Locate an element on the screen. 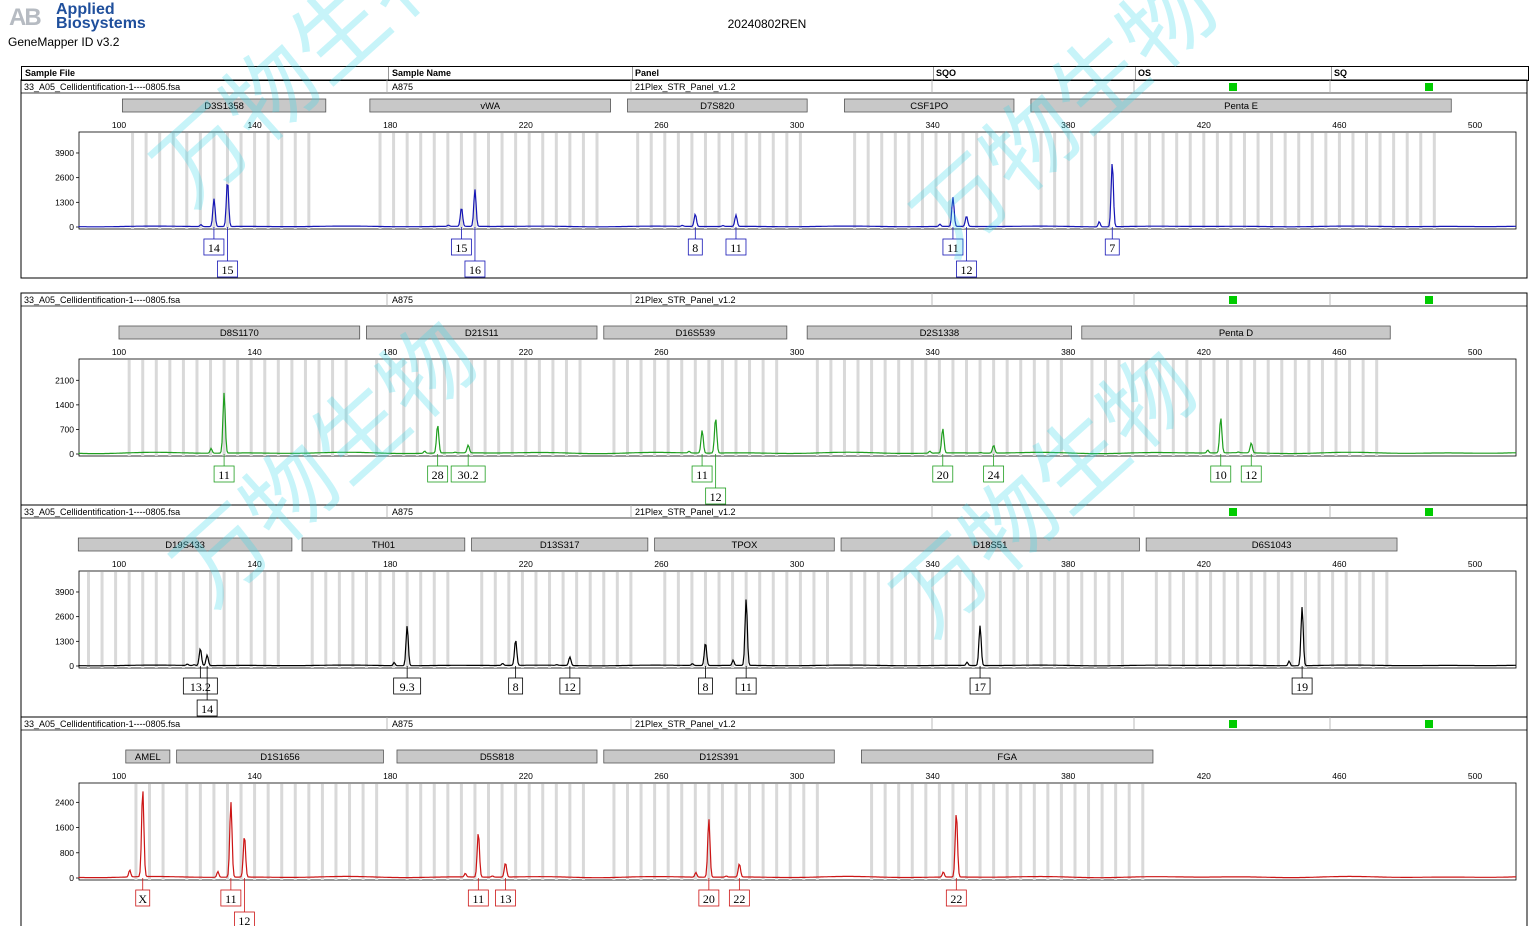  panel-name: 21Plex_STR_Panel_v1.2 is located at coordinates (685, 724).